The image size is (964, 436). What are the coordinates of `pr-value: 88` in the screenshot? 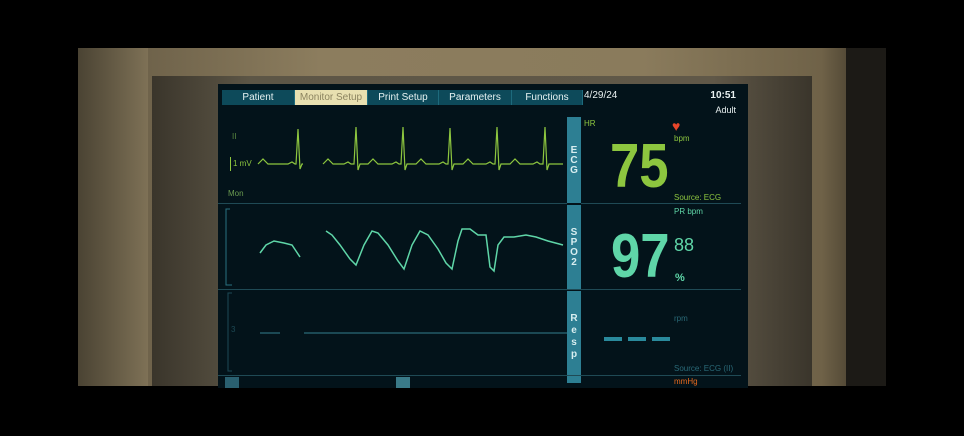 It's located at (684, 245).